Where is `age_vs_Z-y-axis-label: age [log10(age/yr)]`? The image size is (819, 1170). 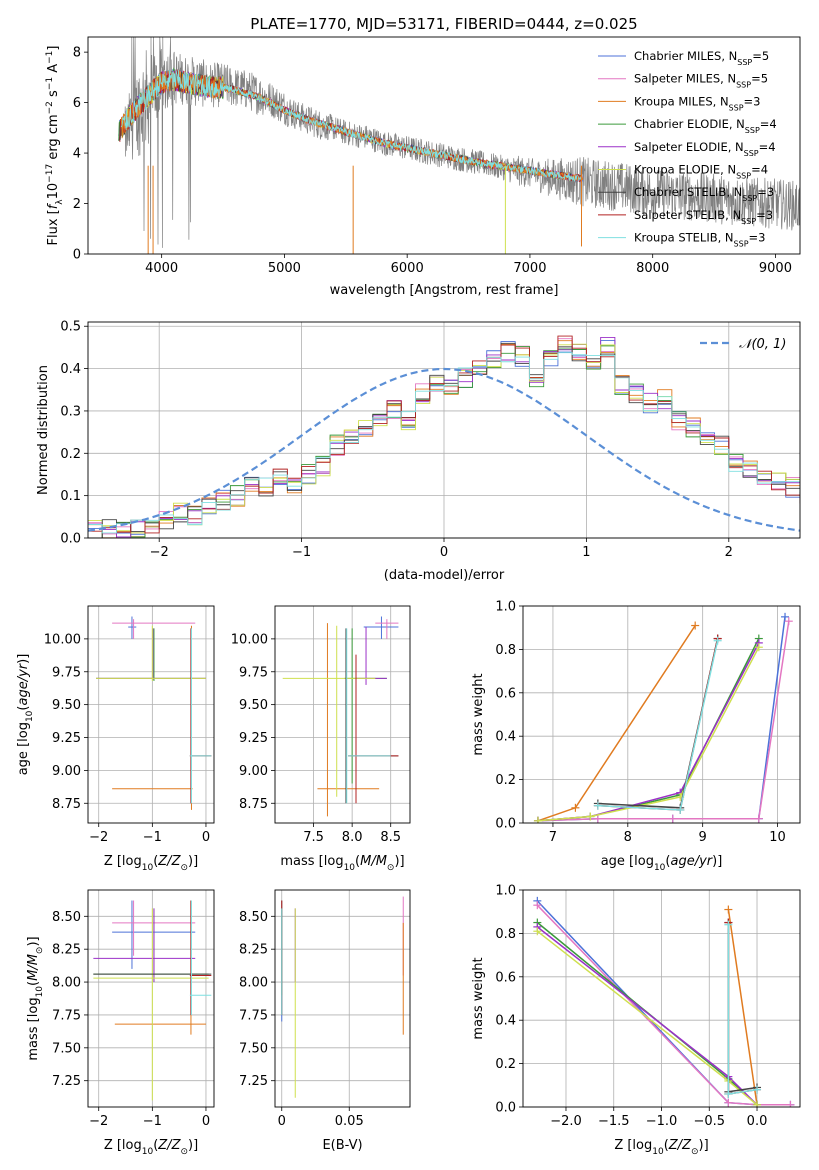 age_vs_Z-y-axis-label: age [log10(age/yr)] is located at coordinates (25, 715).